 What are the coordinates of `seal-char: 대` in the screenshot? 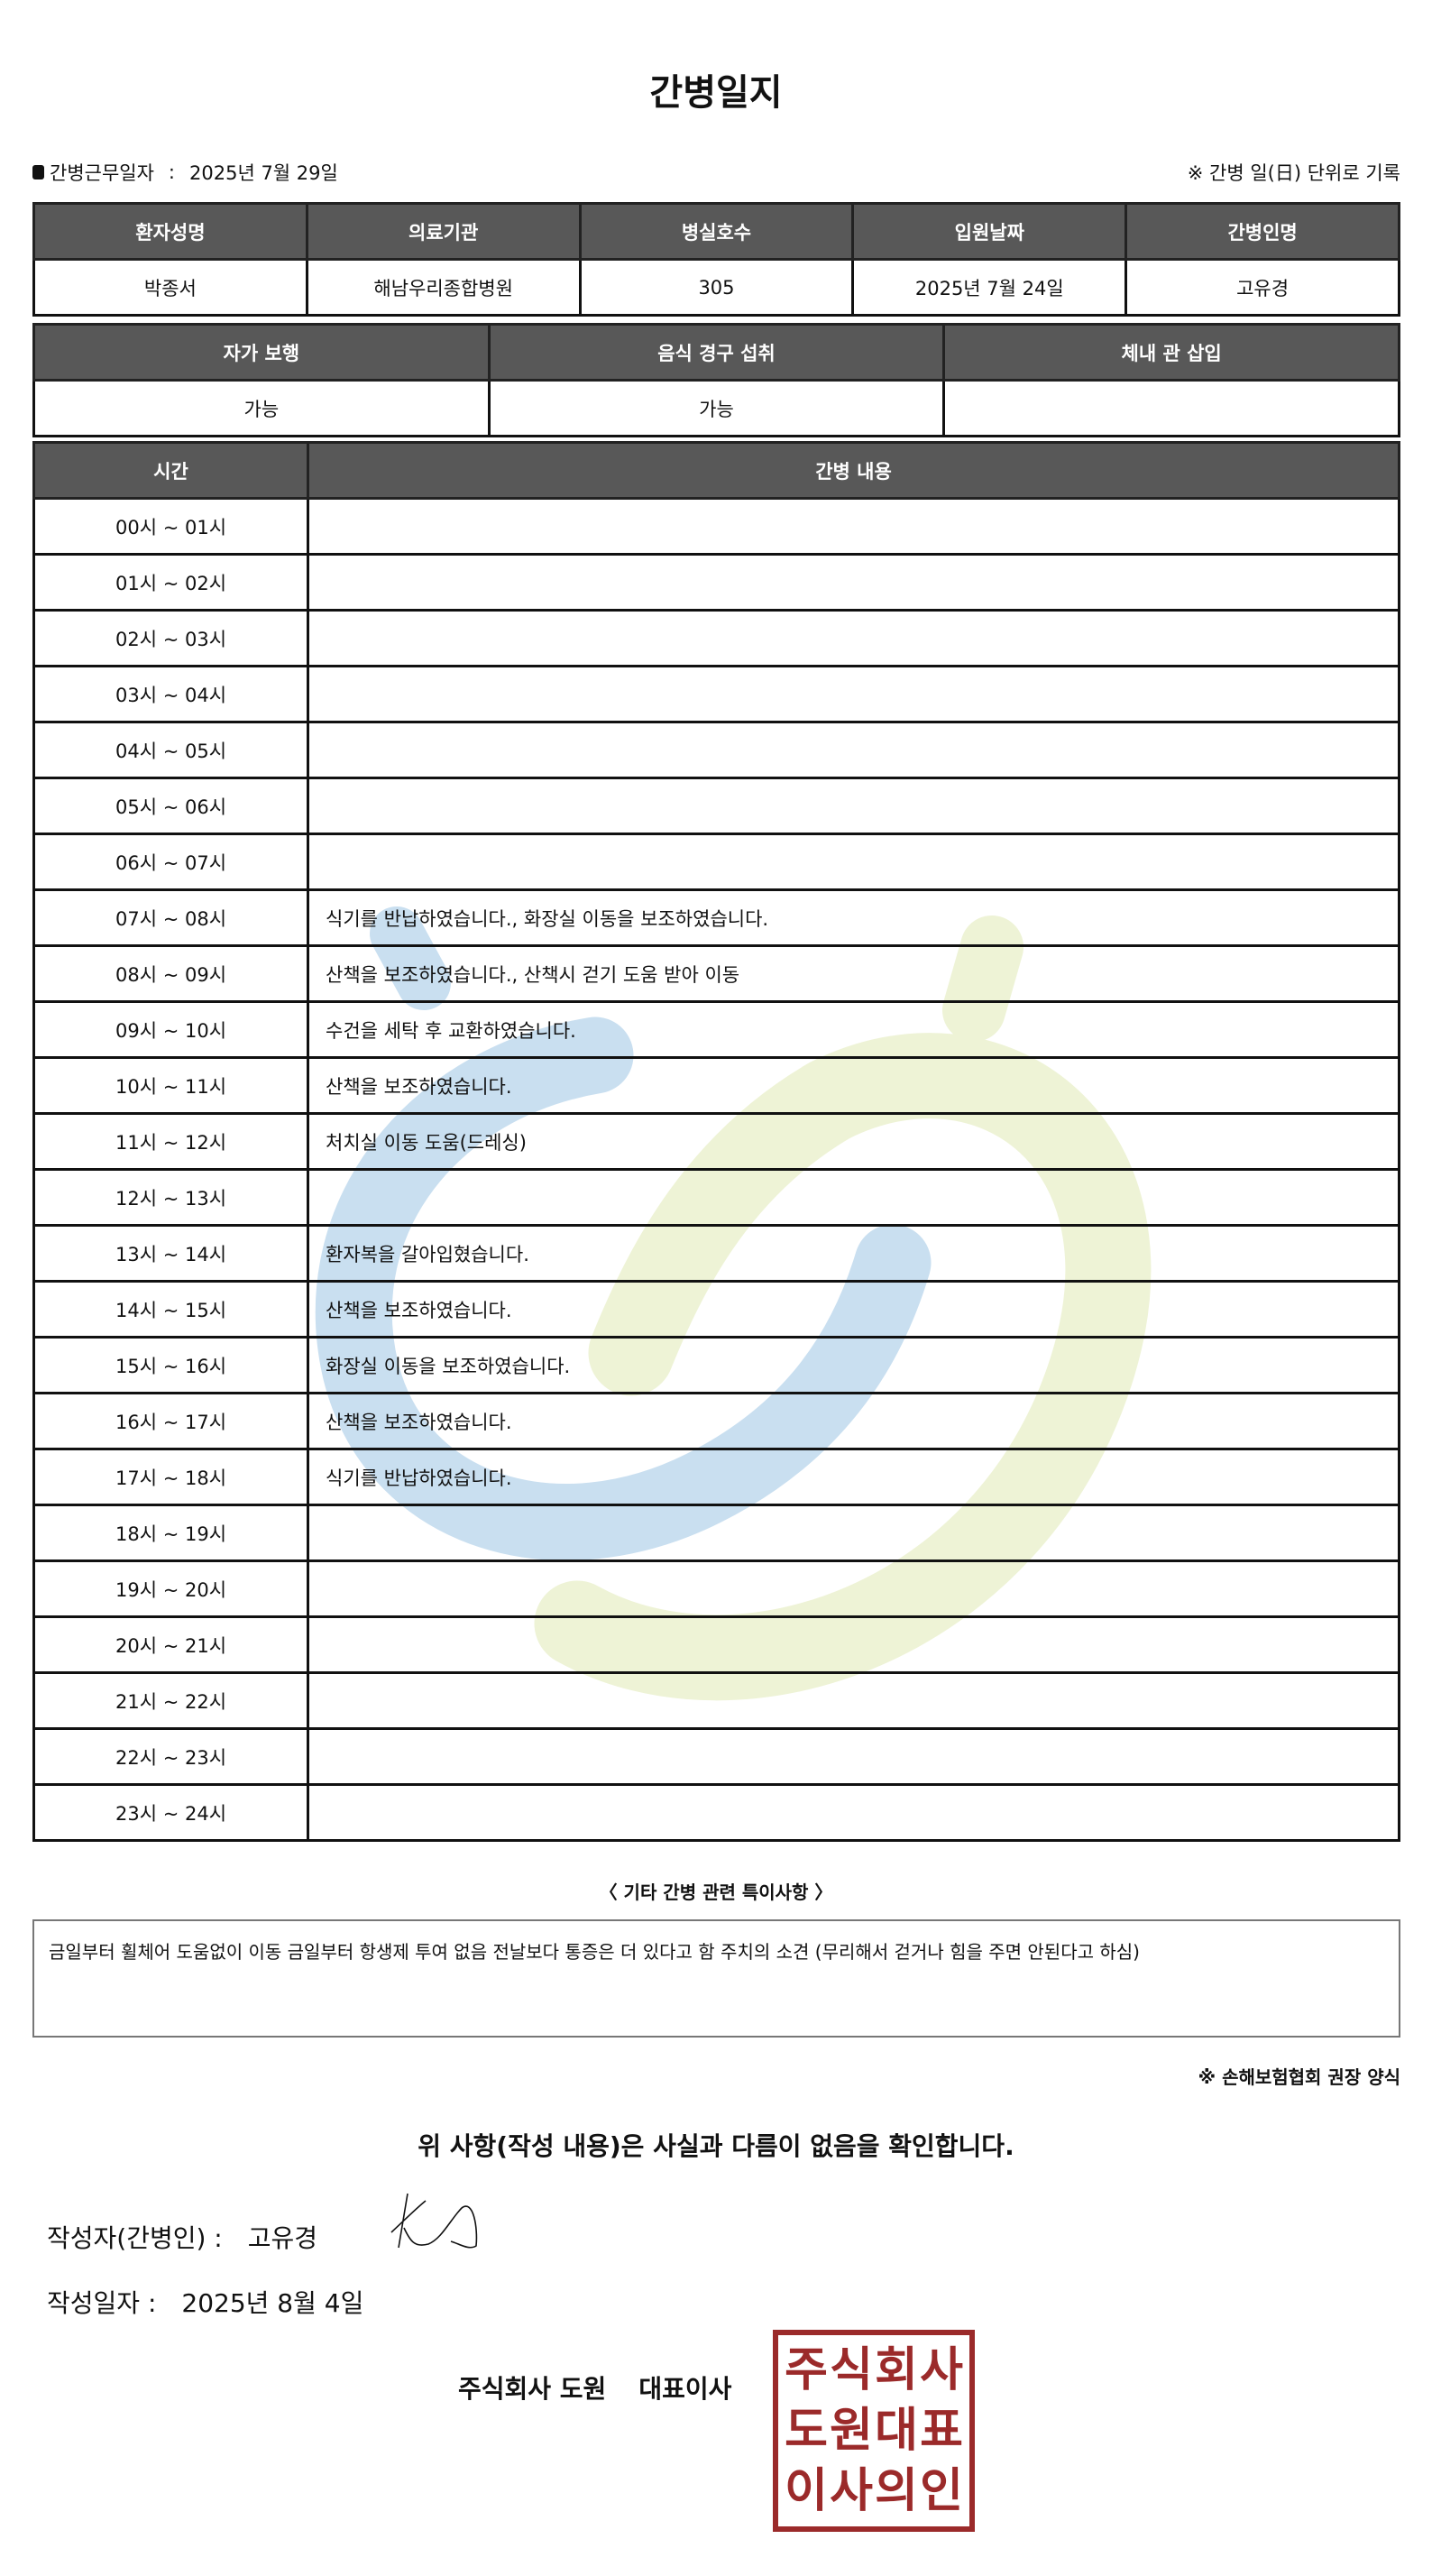 It's located at (897, 2431).